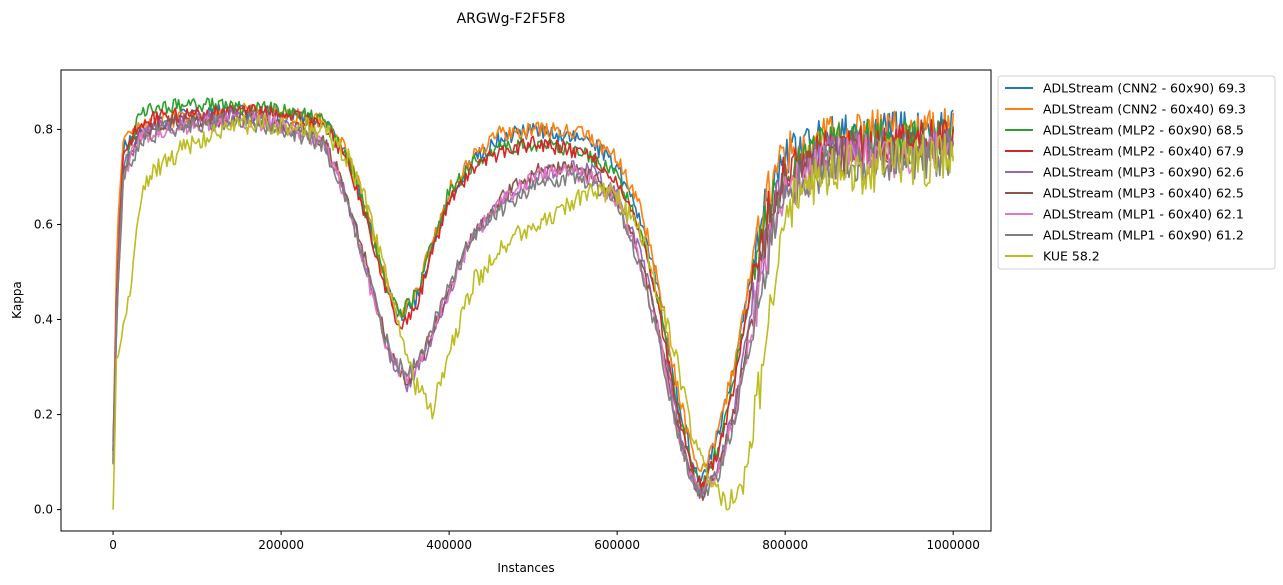 The image size is (1283, 585). Describe the element at coordinates (43, 224) in the screenshot. I see `y-tick-label: 0.6` at that location.